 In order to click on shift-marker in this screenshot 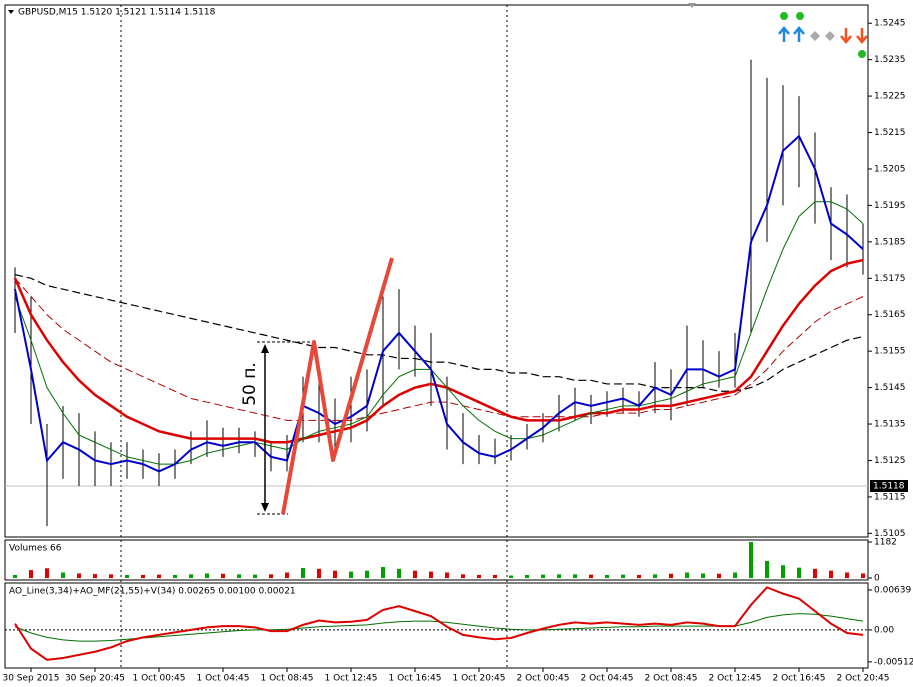, I will do `click(692, 5)`.